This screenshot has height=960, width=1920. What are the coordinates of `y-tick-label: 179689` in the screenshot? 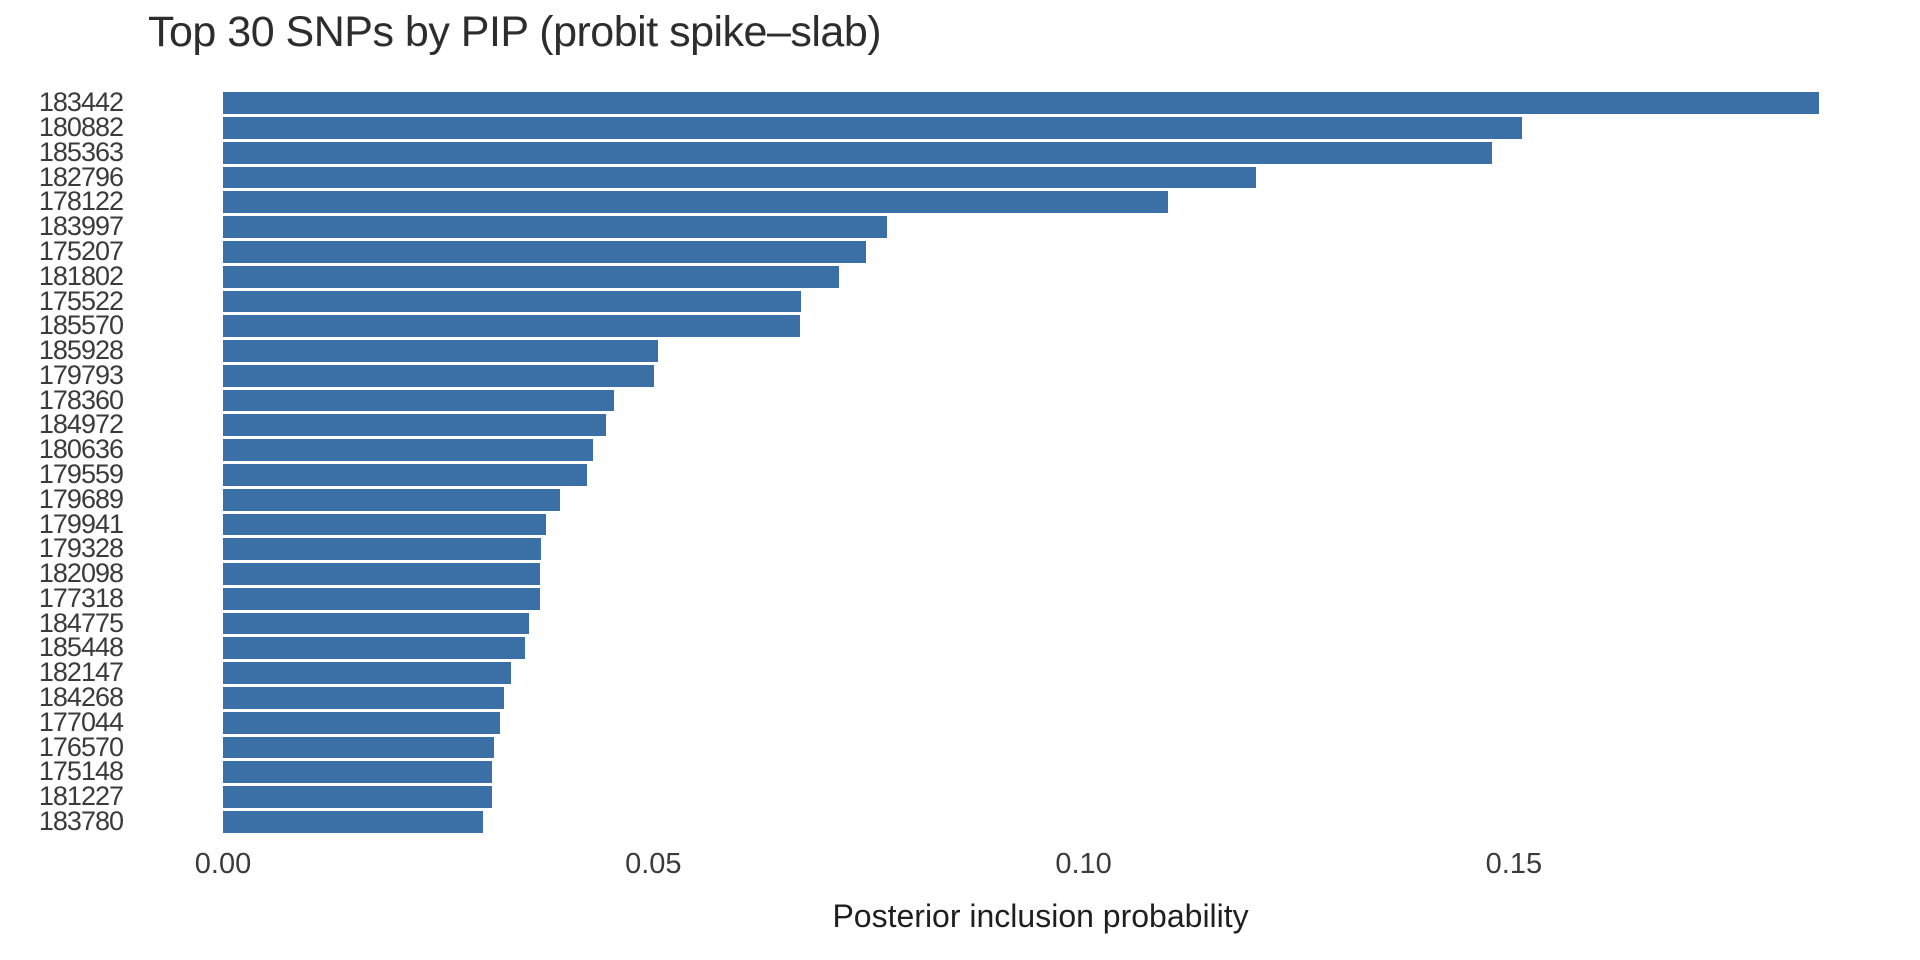 It's located at (81, 498).